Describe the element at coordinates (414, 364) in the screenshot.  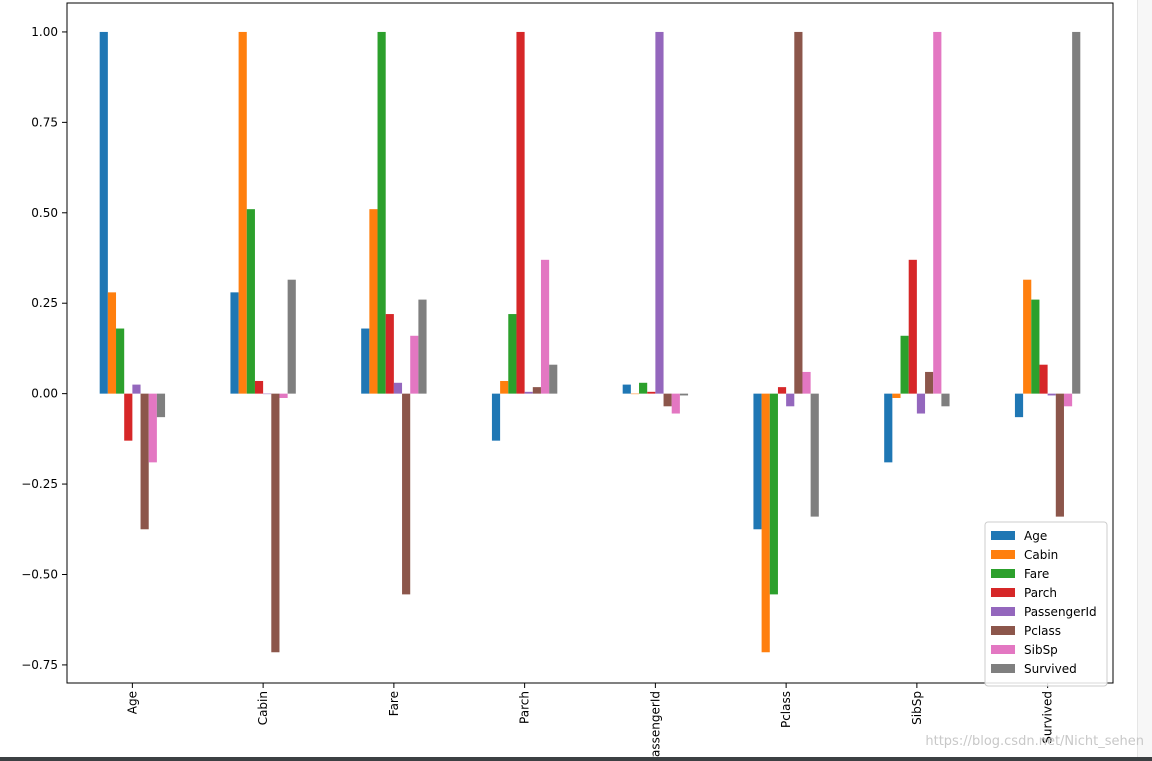
I see `bar-sibsp-fare` at that location.